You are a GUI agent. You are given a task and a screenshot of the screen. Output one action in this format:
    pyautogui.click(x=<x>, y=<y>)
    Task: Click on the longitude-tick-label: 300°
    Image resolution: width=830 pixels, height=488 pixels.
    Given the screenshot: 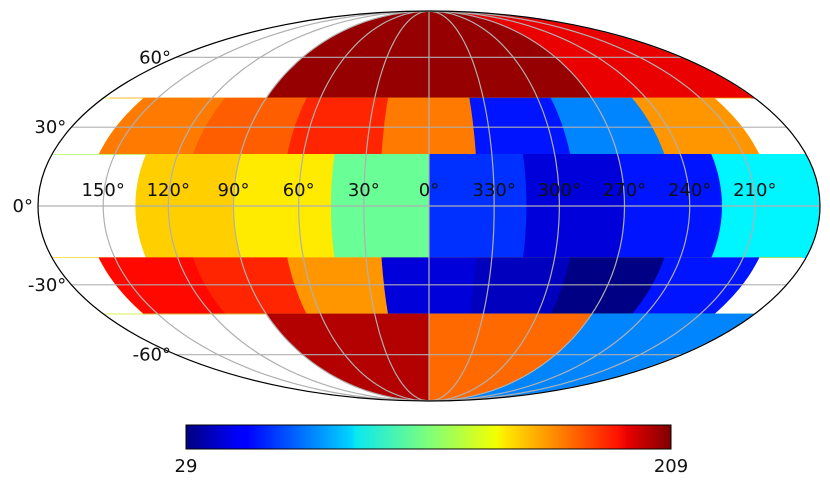 What is the action you would take?
    pyautogui.click(x=559, y=190)
    